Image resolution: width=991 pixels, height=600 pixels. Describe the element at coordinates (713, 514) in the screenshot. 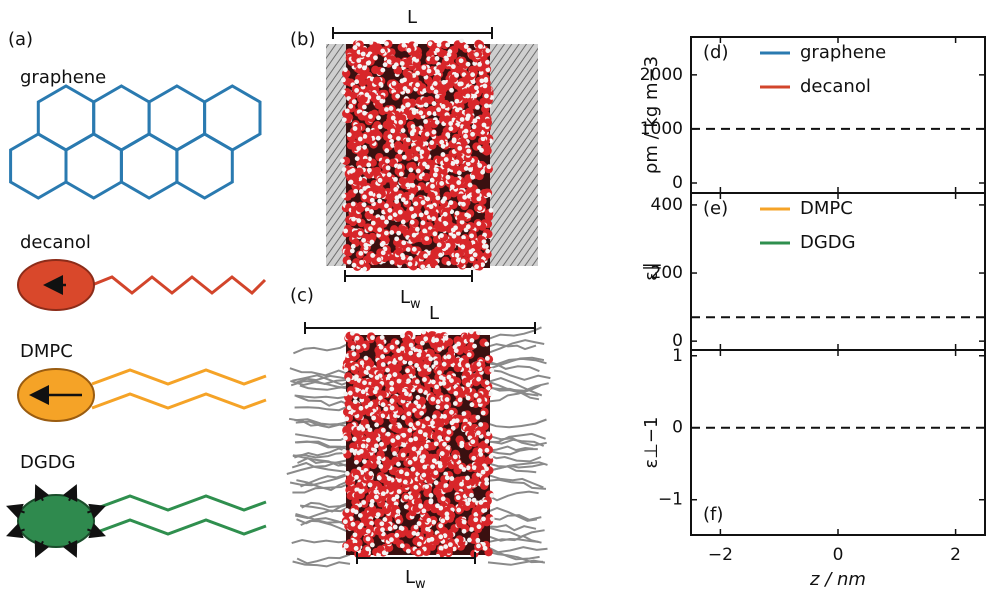

I see `panel-label: (f)` at that location.